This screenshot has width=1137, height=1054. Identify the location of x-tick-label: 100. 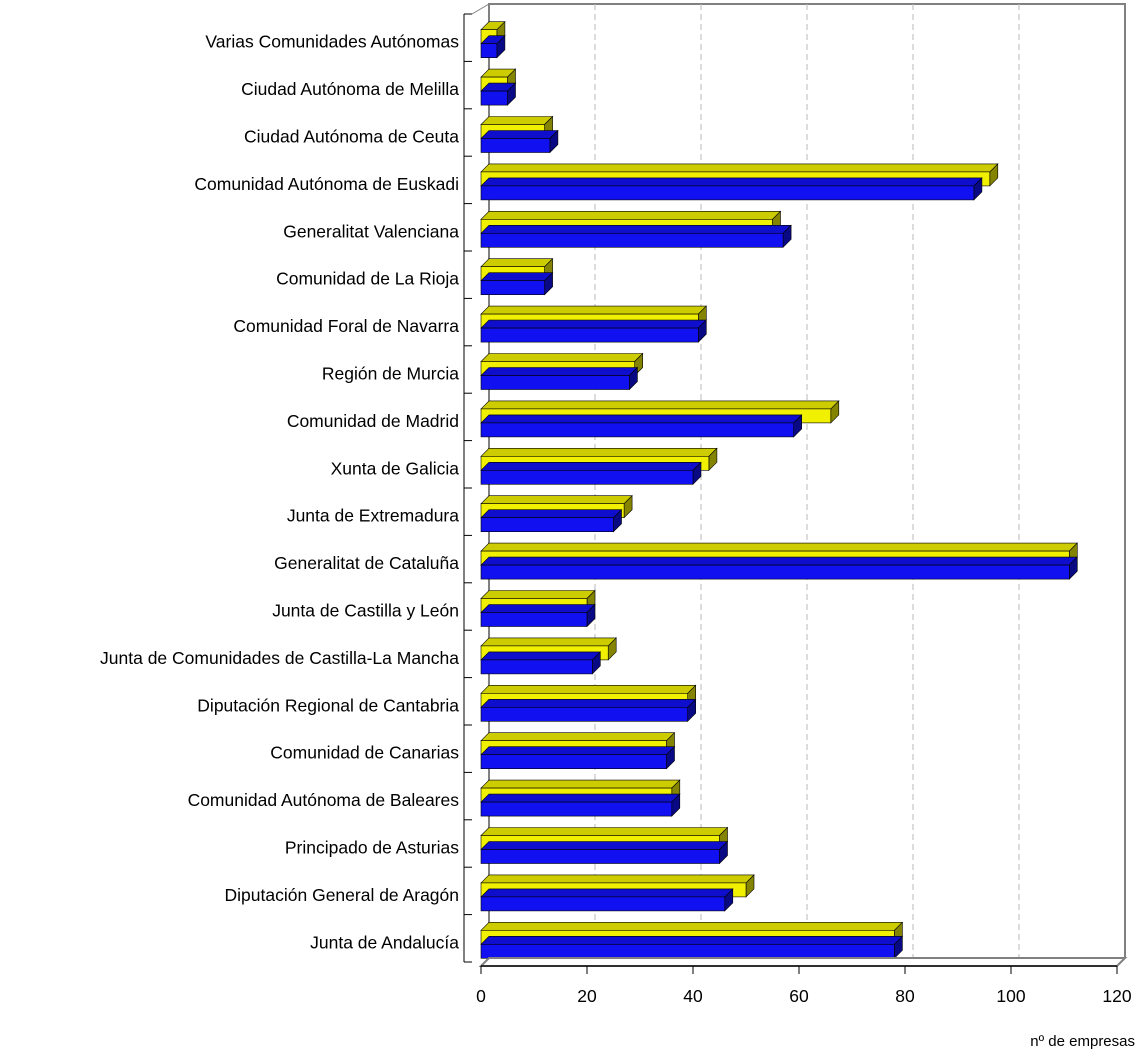
(1010, 996).